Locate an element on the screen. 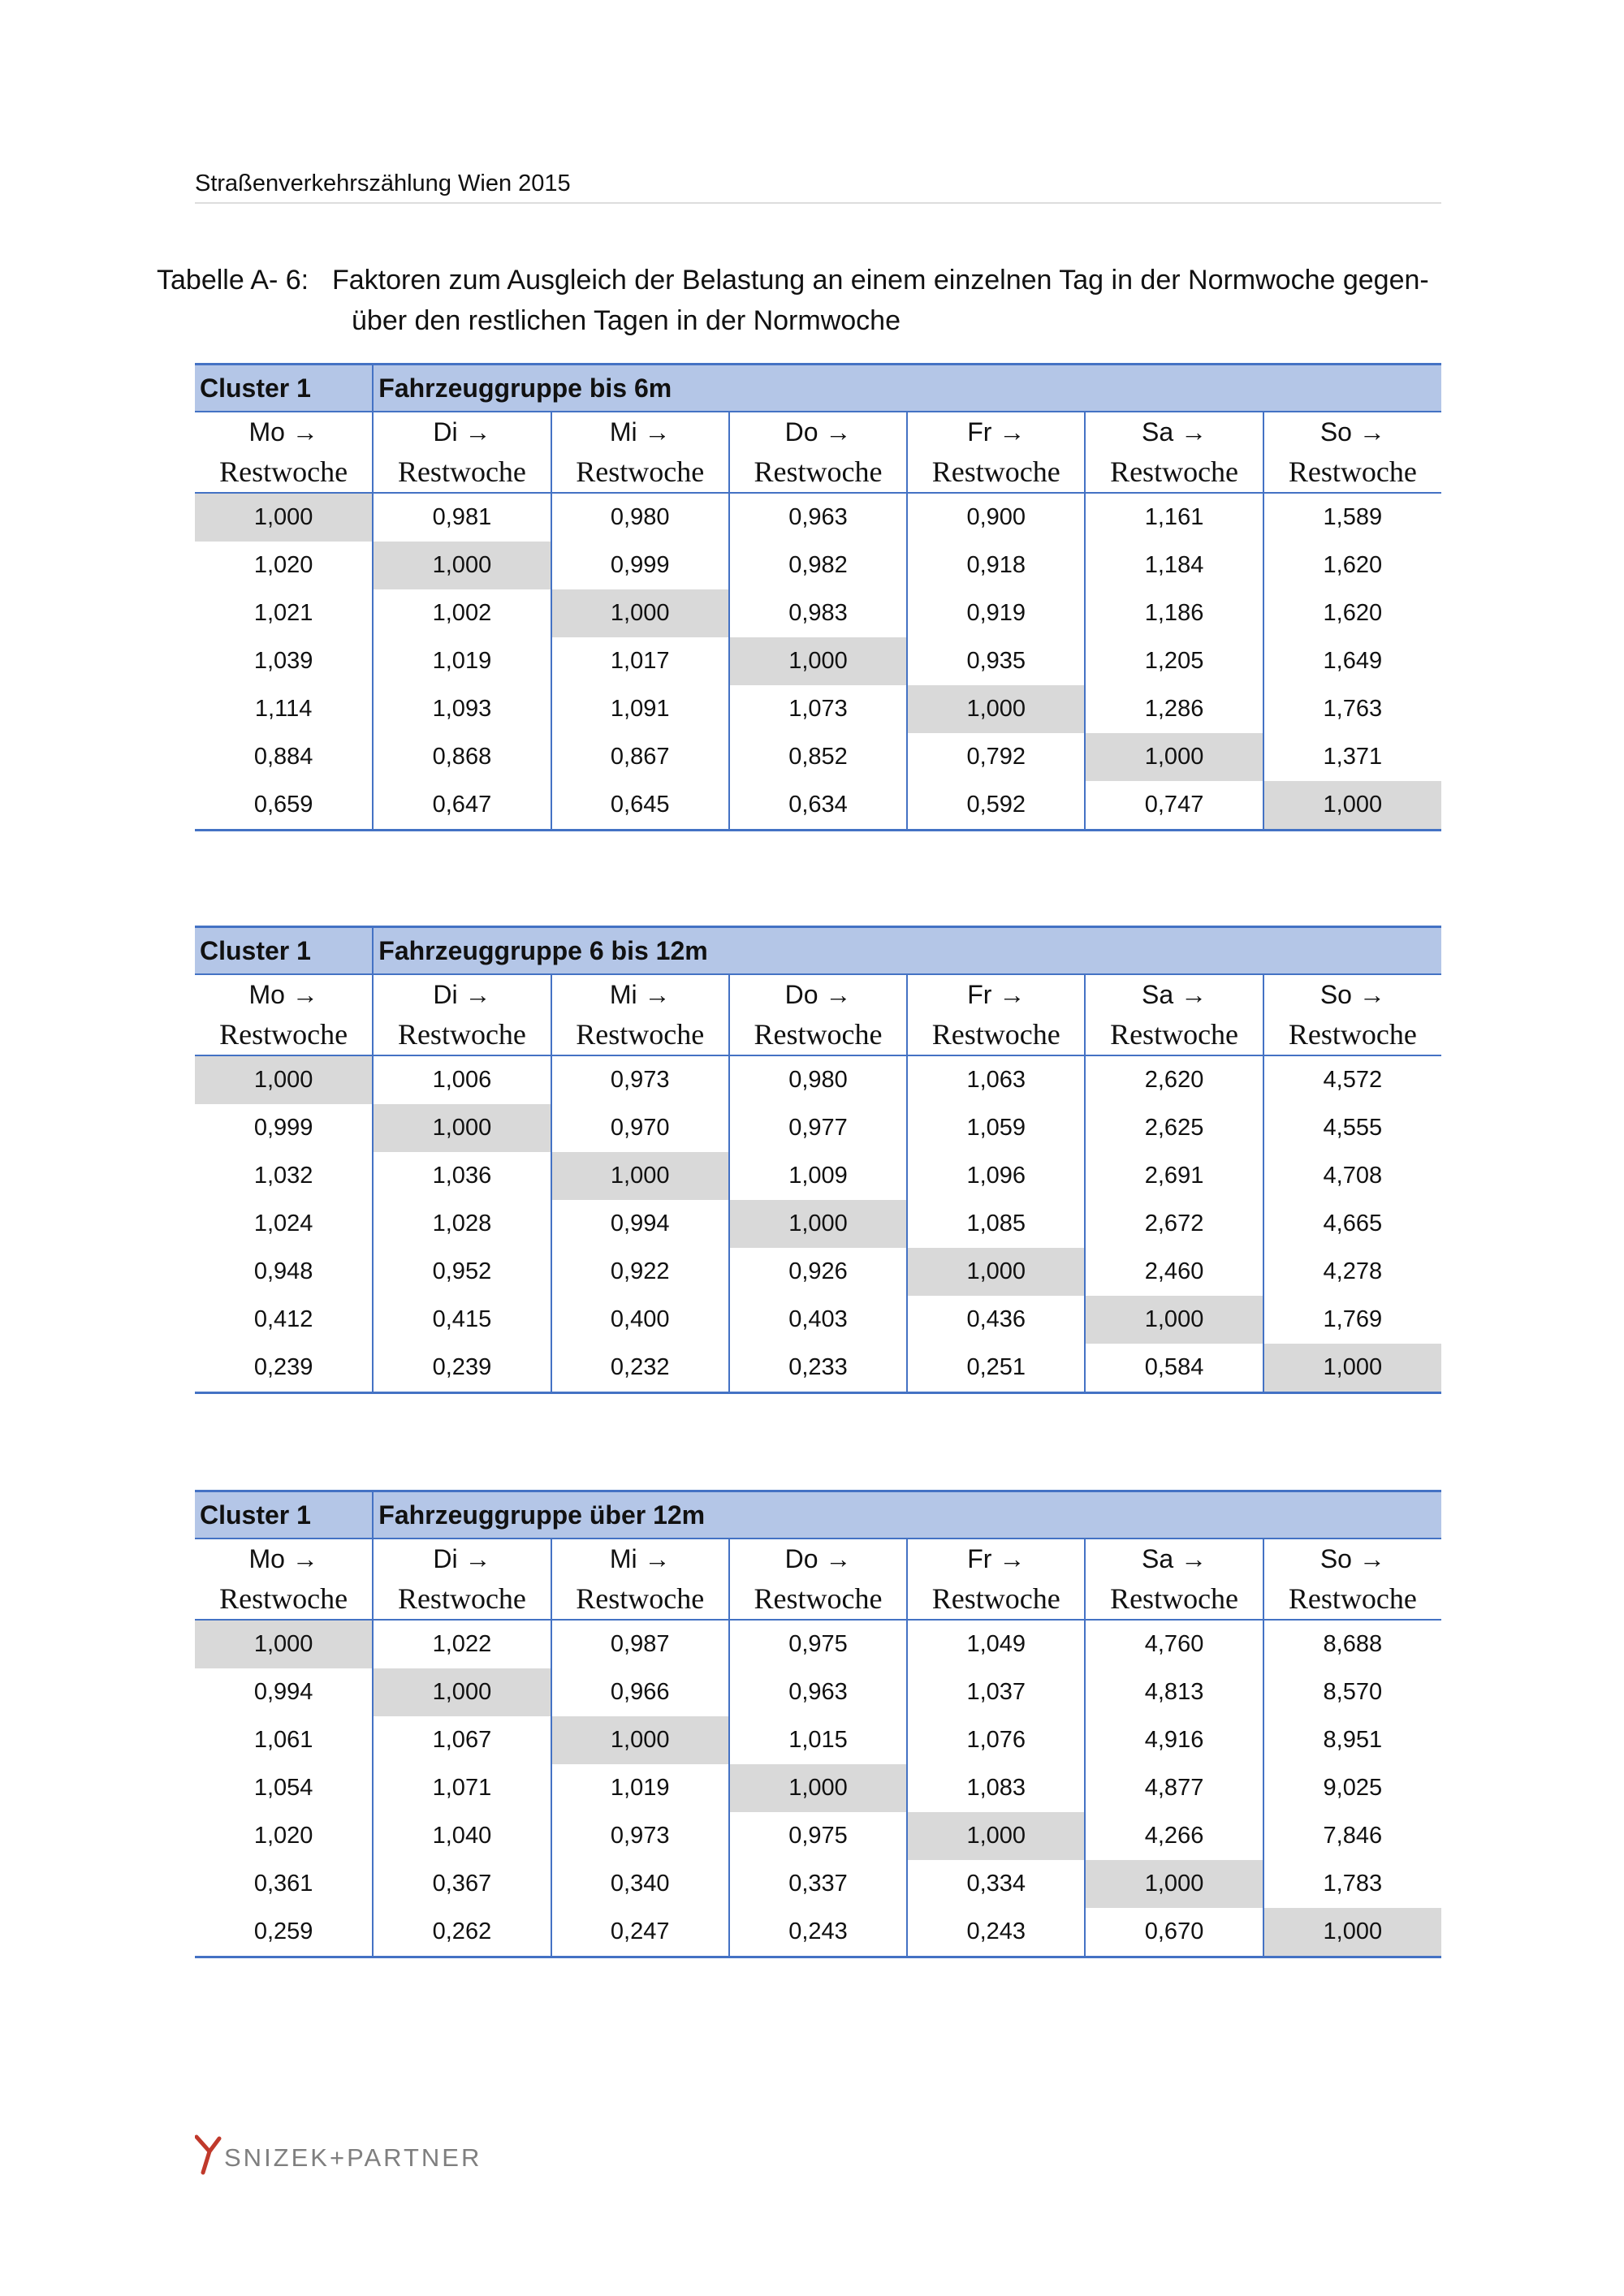 This screenshot has height=2296, width=1624. data-row: 0,994 1,000 0,966 0,963 1,037 4,813 8,570 is located at coordinates (818, 1692).